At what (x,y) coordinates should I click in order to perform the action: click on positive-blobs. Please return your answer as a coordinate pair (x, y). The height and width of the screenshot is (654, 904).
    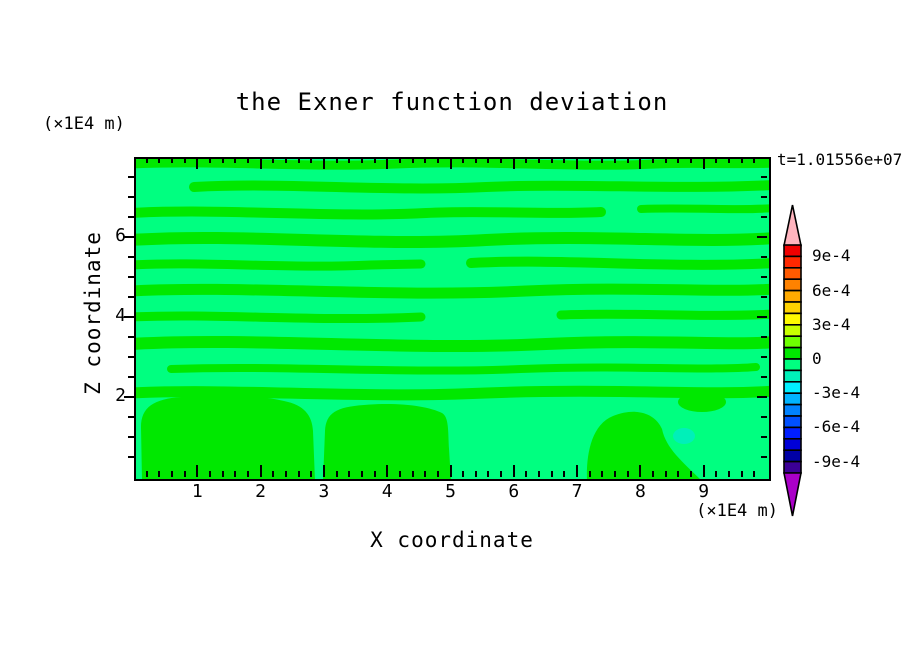
    Looking at the image, I should click on (433, 435).